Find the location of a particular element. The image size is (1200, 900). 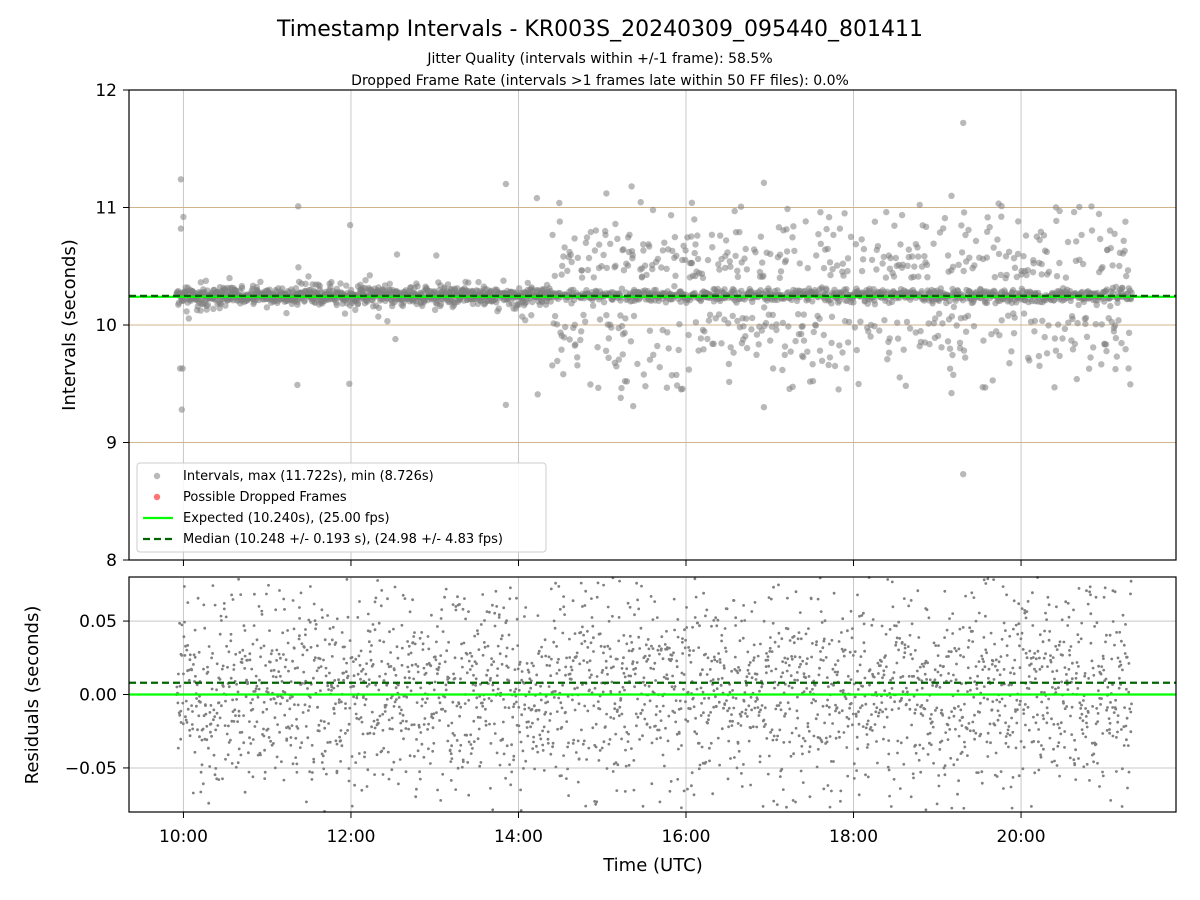

legend-marker-dropped is located at coordinates (157, 497).